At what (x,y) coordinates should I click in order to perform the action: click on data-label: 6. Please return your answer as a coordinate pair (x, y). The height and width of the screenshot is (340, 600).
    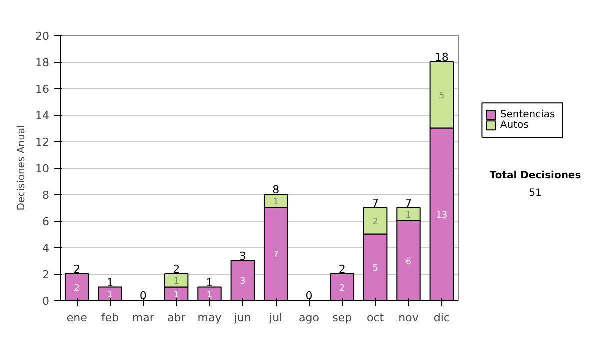
    Looking at the image, I should click on (409, 262).